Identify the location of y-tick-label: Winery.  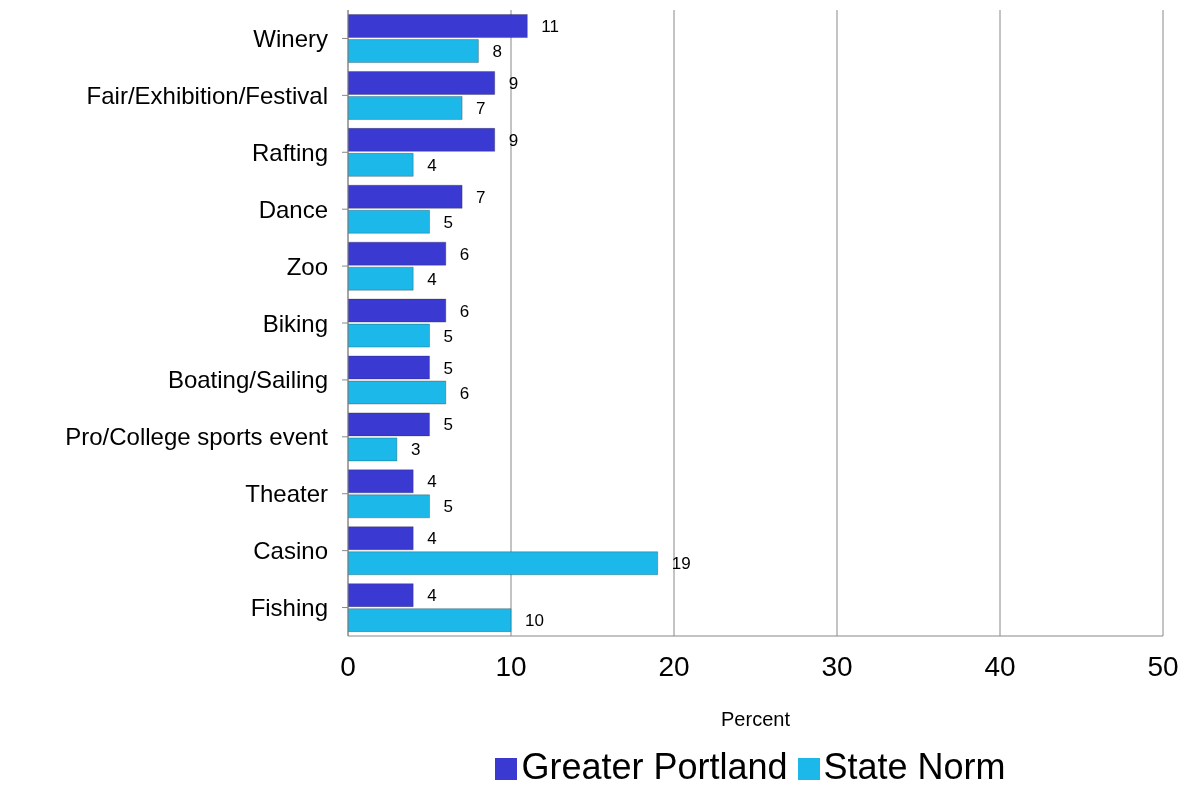
(290, 38).